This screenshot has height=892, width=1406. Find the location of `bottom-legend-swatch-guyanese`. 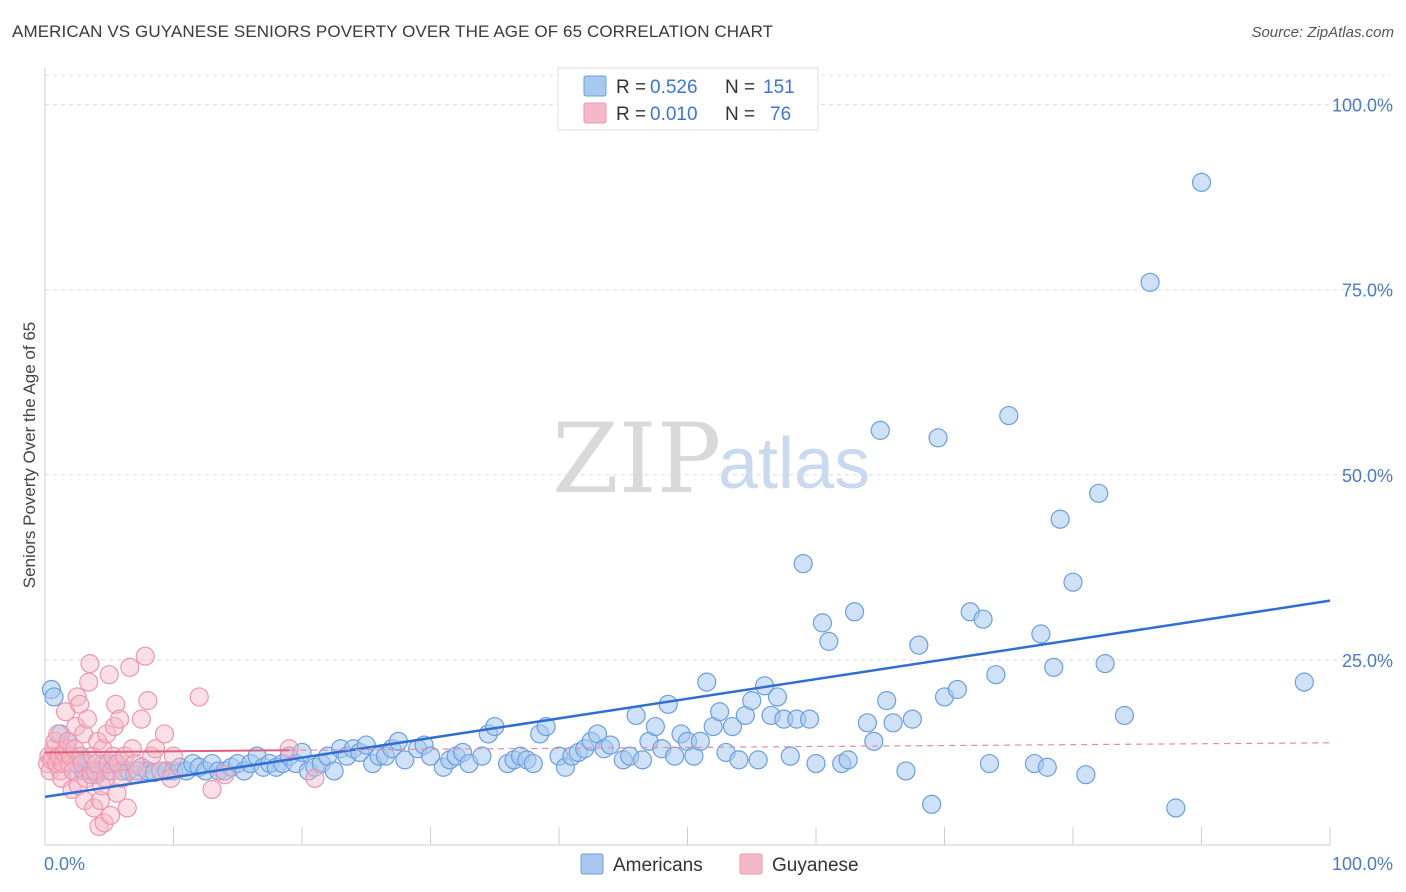

bottom-legend-swatch-guyanese is located at coordinates (751, 864).